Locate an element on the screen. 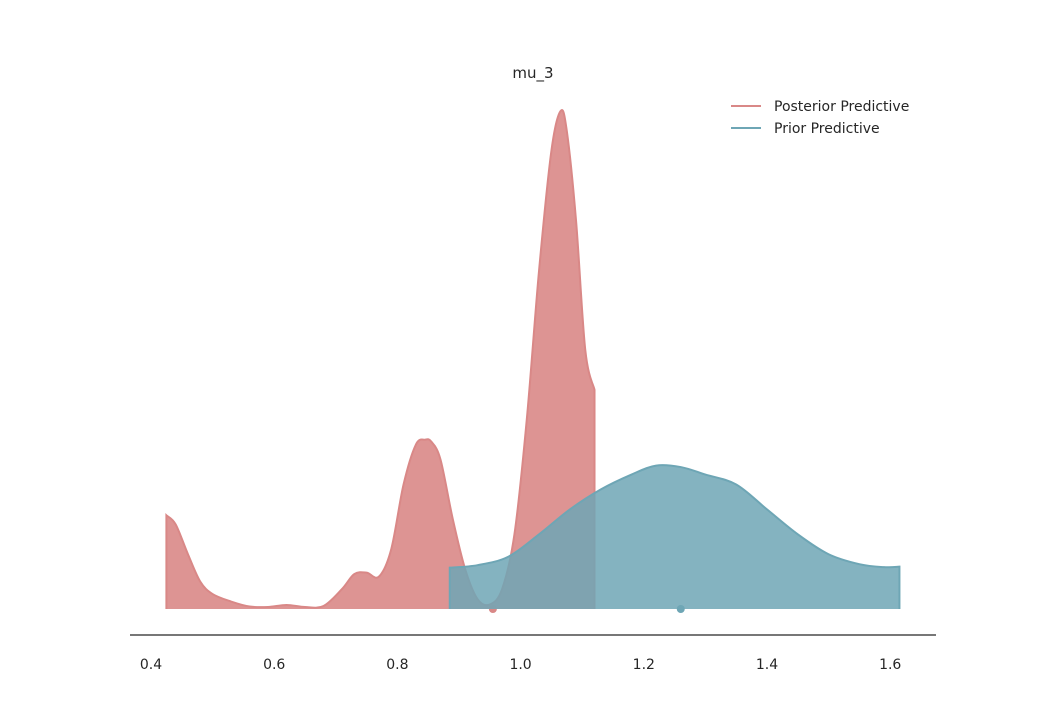 Image resolution: width=1040 pixels, height=715 pixels. x-tick-label: 0.4 is located at coordinates (151, 665).